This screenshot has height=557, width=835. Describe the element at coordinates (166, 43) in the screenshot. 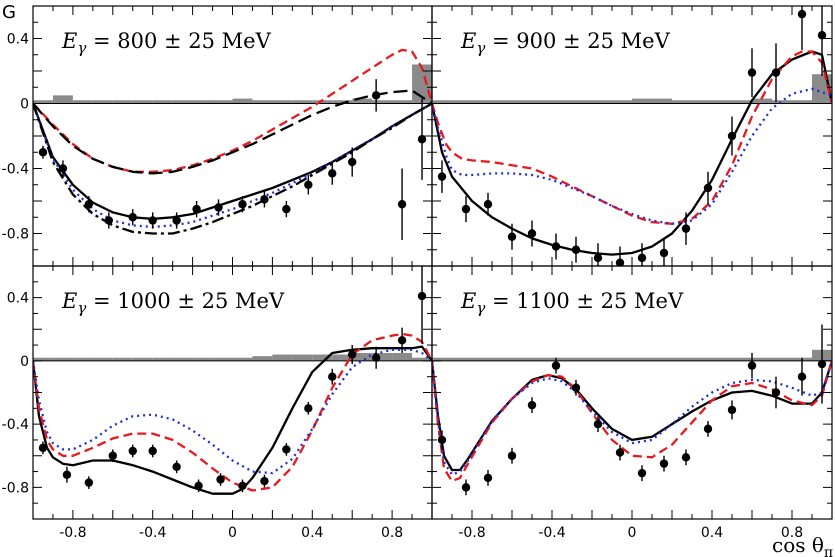

I see `panel-title: Eγ = 800 ± 25 MeV` at that location.